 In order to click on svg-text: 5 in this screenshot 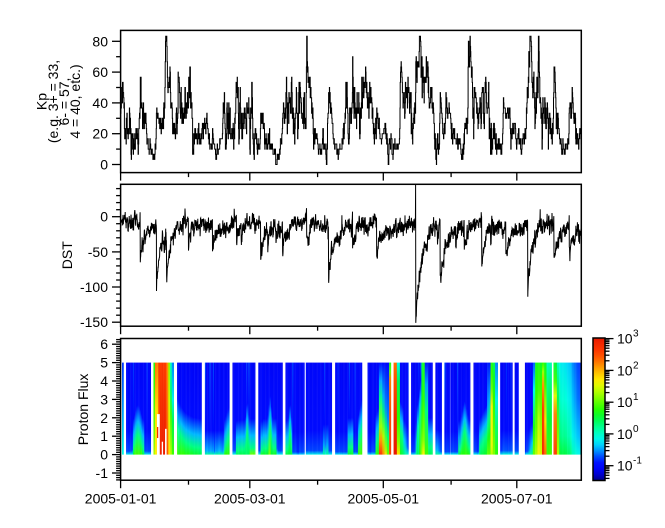, I will do `click(104, 363)`.